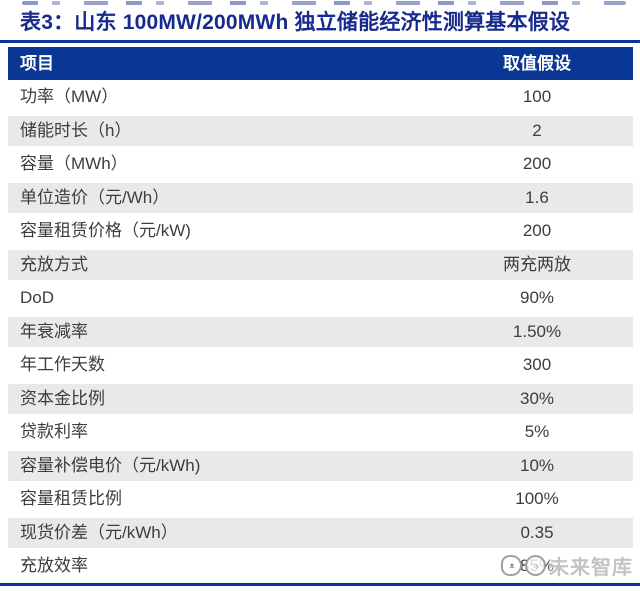 The height and width of the screenshot is (591, 640). Describe the element at coordinates (54, 566) in the screenshot. I see `row-item-label: 充放效率` at that location.